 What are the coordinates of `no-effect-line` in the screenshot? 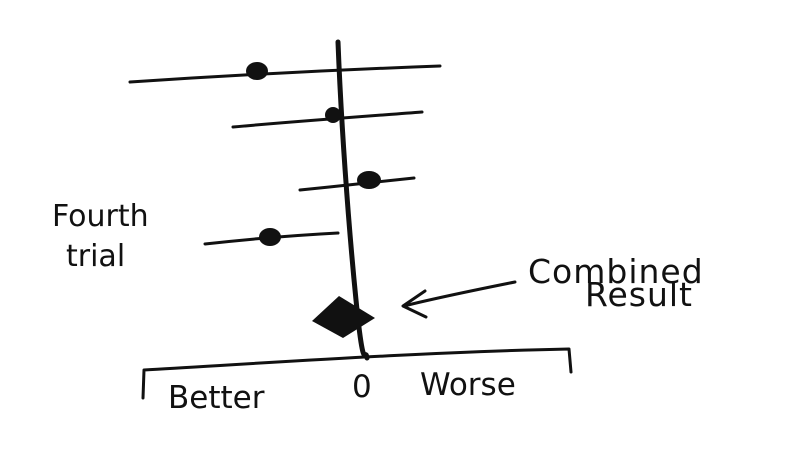 It's located at (352, 200).